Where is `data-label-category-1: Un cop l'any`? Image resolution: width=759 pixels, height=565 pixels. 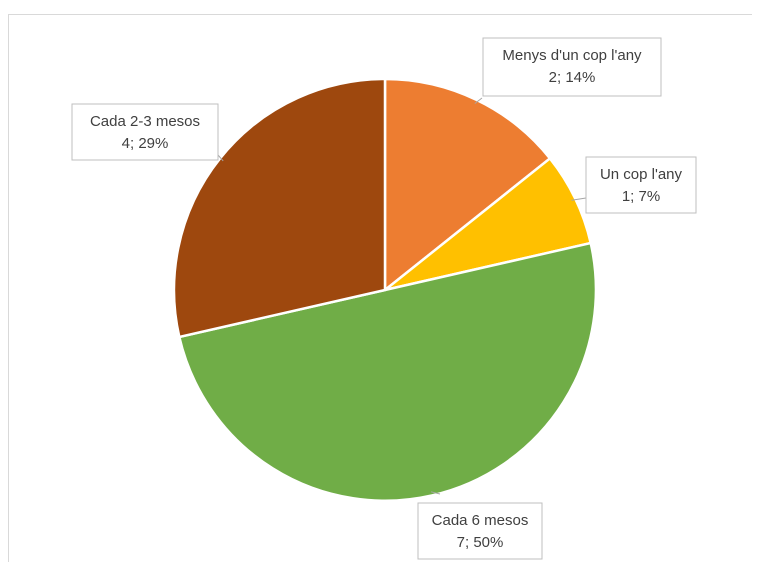 data-label-category-1: Un cop l'any is located at coordinates (641, 174).